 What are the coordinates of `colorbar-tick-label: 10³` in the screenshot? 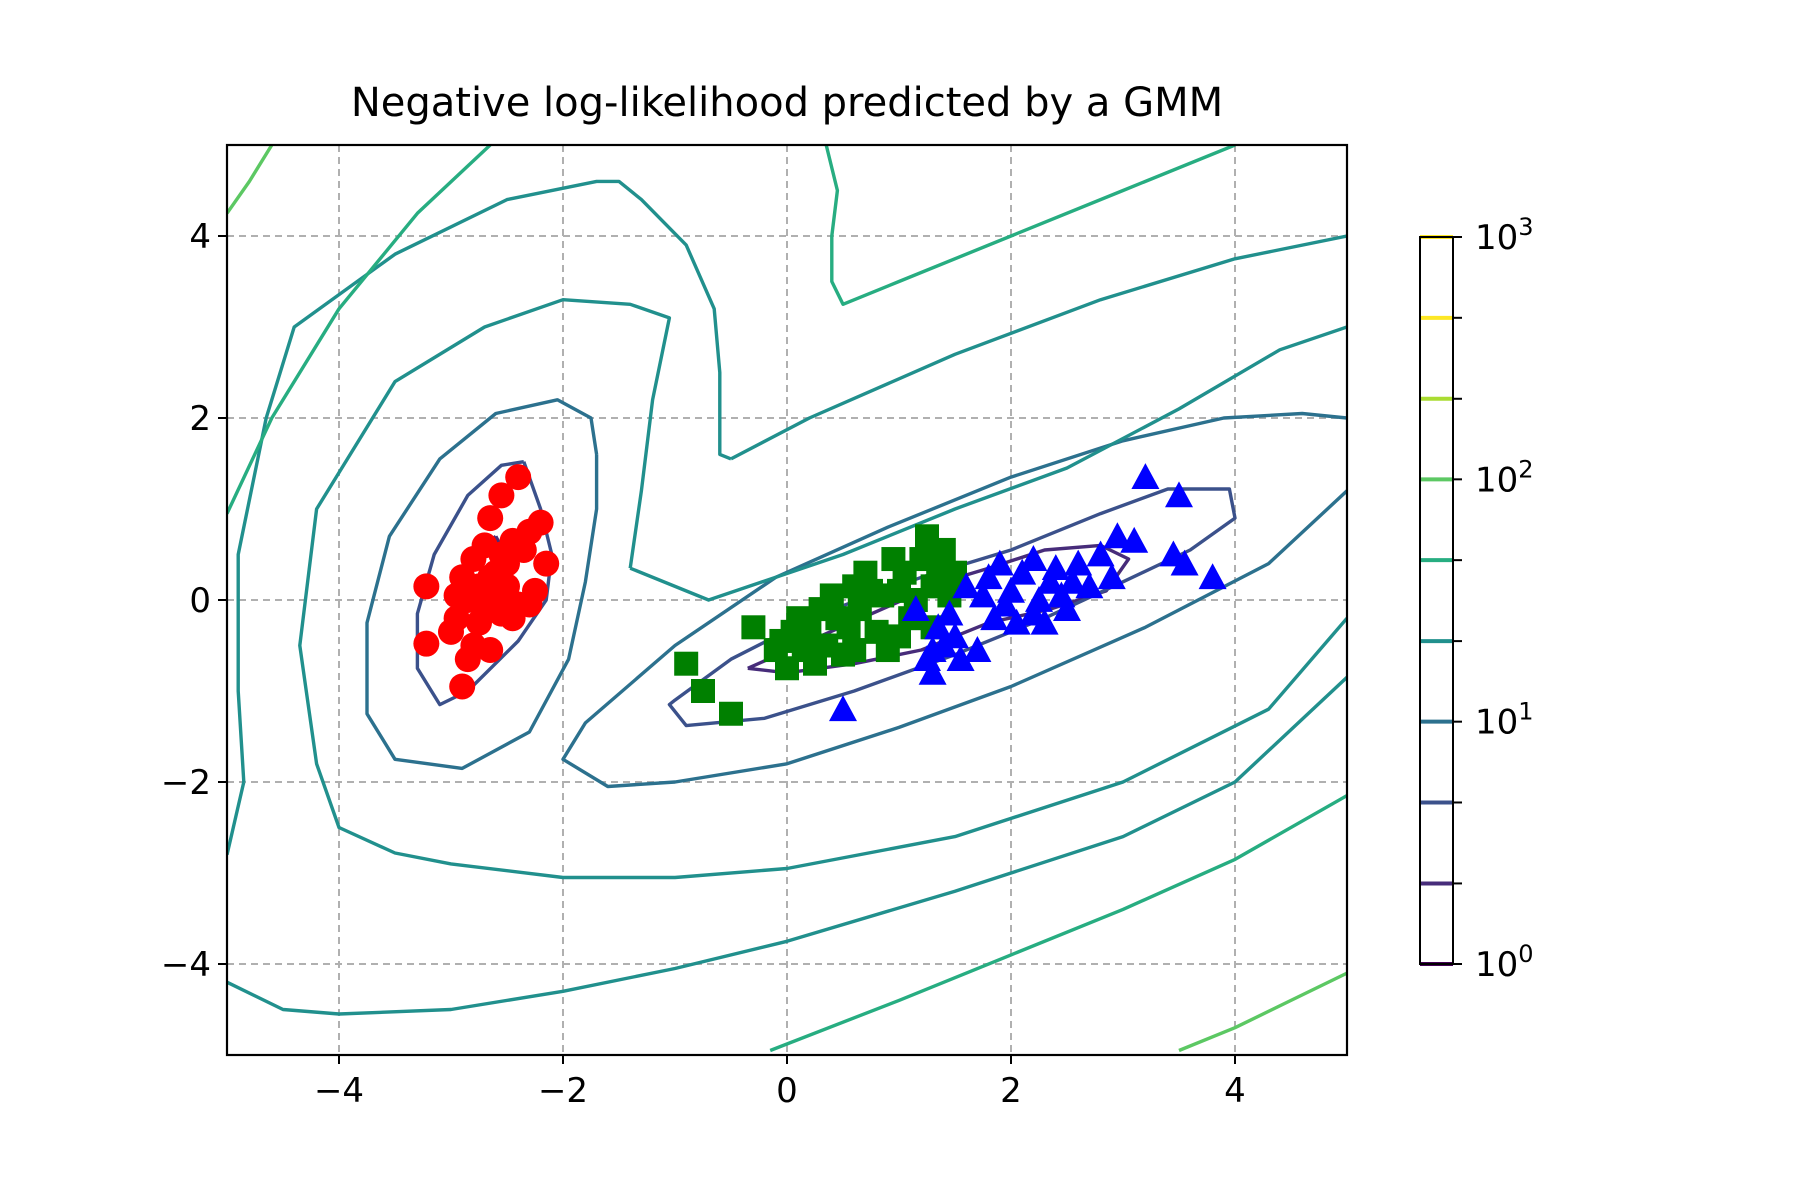 It's located at (1504, 235).